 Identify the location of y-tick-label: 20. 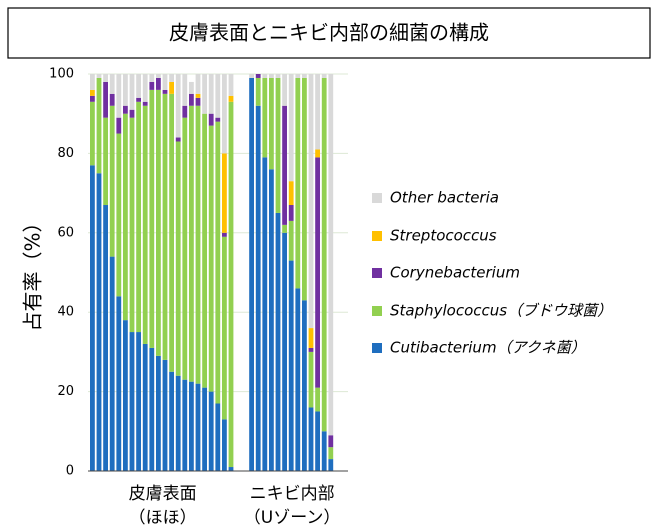
(65, 391).